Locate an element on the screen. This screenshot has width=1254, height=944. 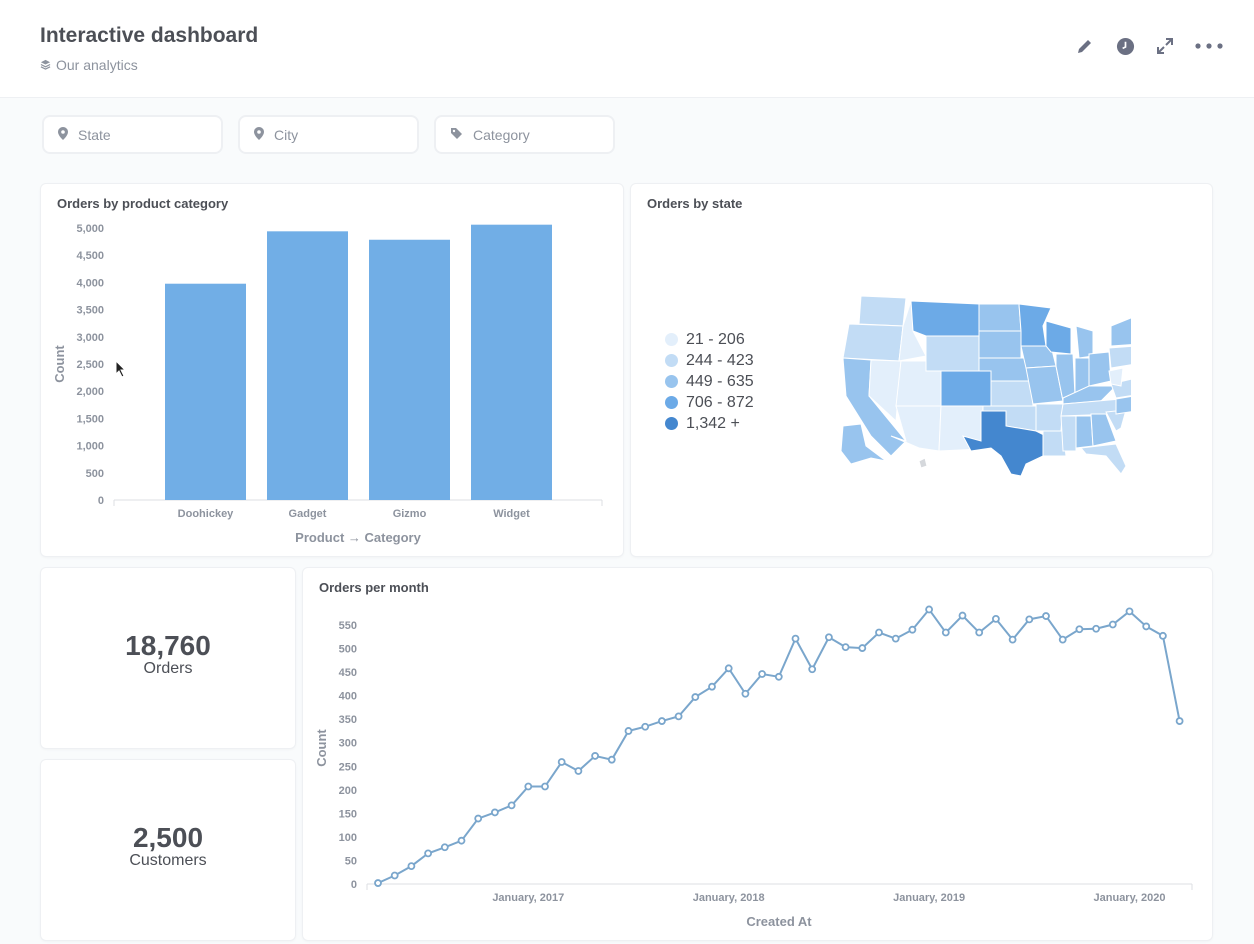
state-north-dakota is located at coordinates (1000, 317).